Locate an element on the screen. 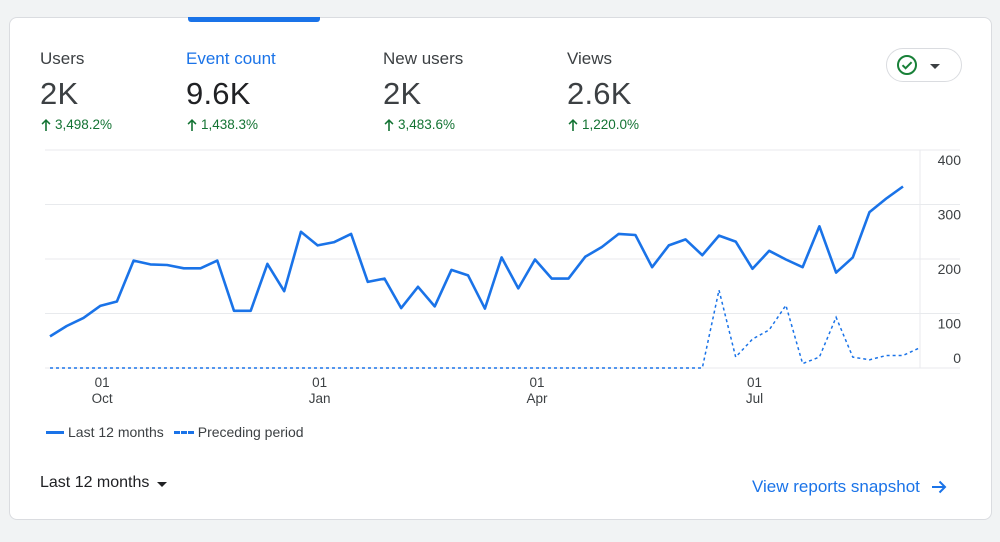 The width and height of the screenshot is (1000, 542). data-quality-dropdown is located at coordinates (924, 65).